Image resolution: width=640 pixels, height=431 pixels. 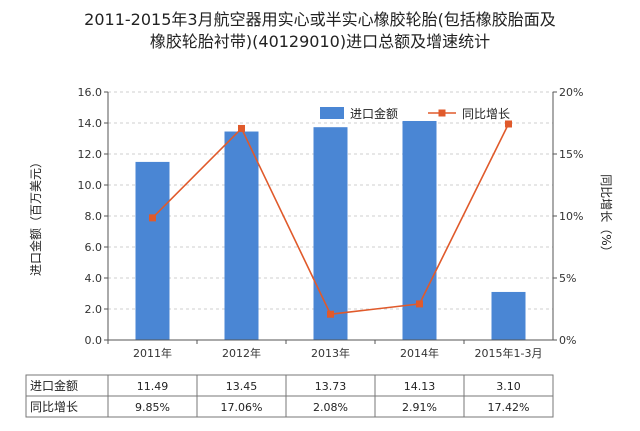 I want to click on table-row-label: 进口金额, so click(x=54, y=385).